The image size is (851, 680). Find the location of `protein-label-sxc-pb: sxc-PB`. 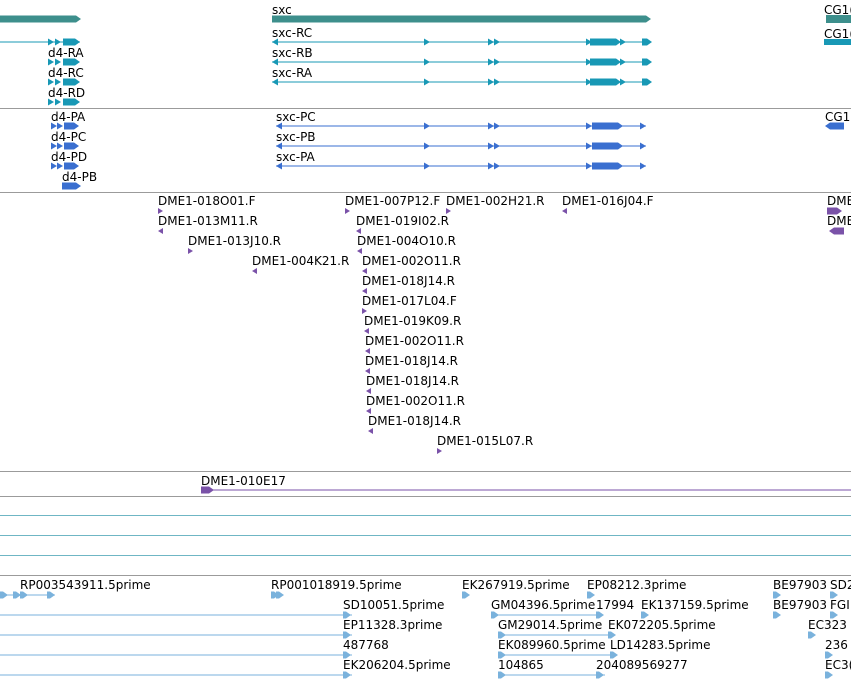

protein-label-sxc-pb: sxc-PB is located at coordinates (296, 137).